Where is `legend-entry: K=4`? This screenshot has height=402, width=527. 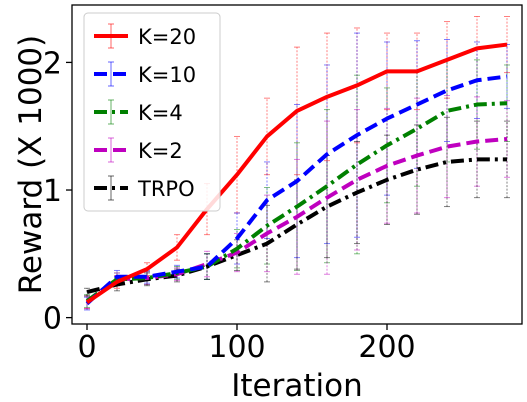 legend-entry: K=4 is located at coordinates (138, 112).